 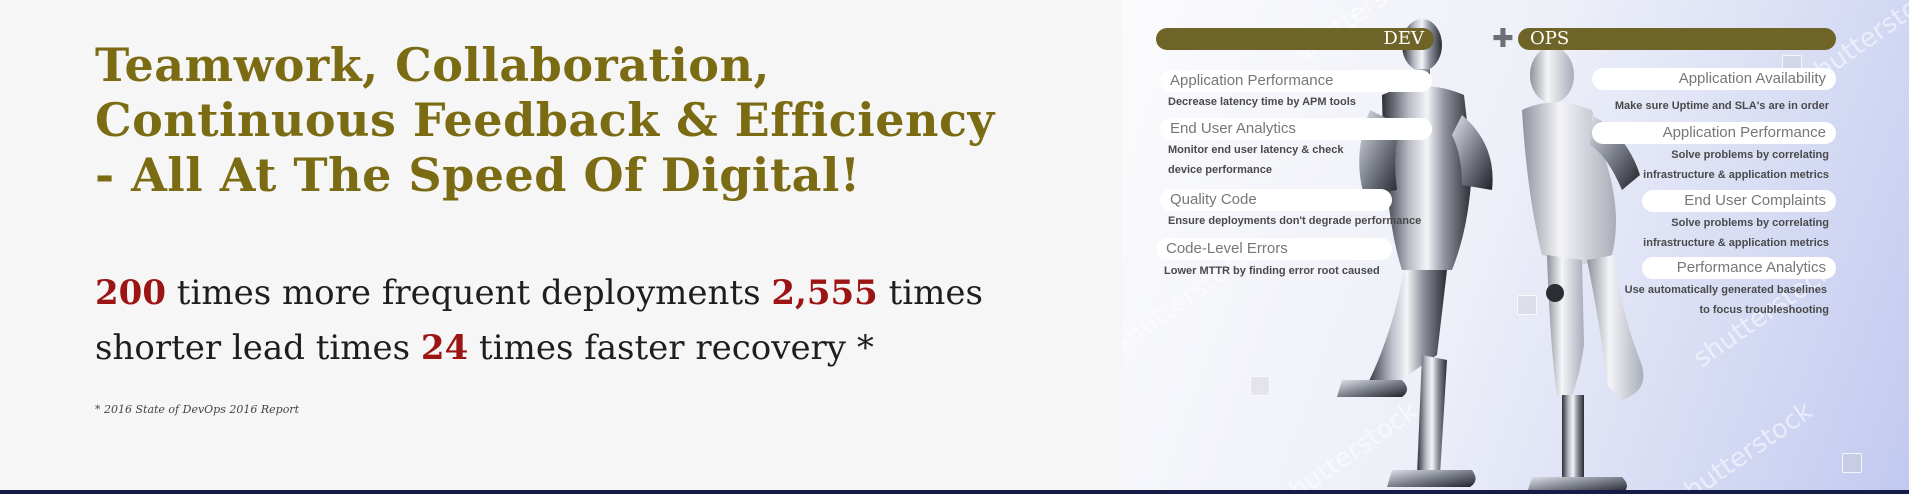 I want to click on stat-deployments-text: times more frequent deployments, so click(x=468, y=293).